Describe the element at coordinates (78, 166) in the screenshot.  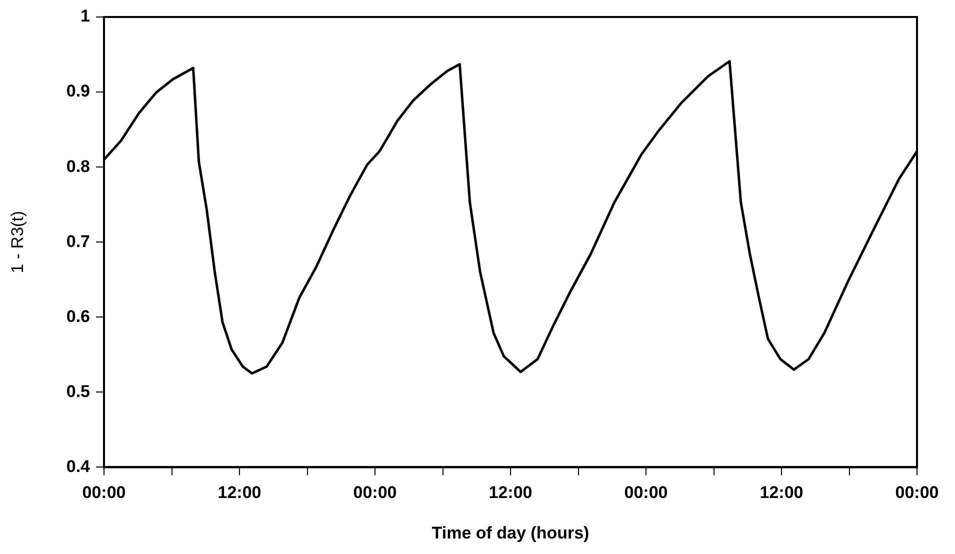
I see `y-tick-label: 0.8` at that location.